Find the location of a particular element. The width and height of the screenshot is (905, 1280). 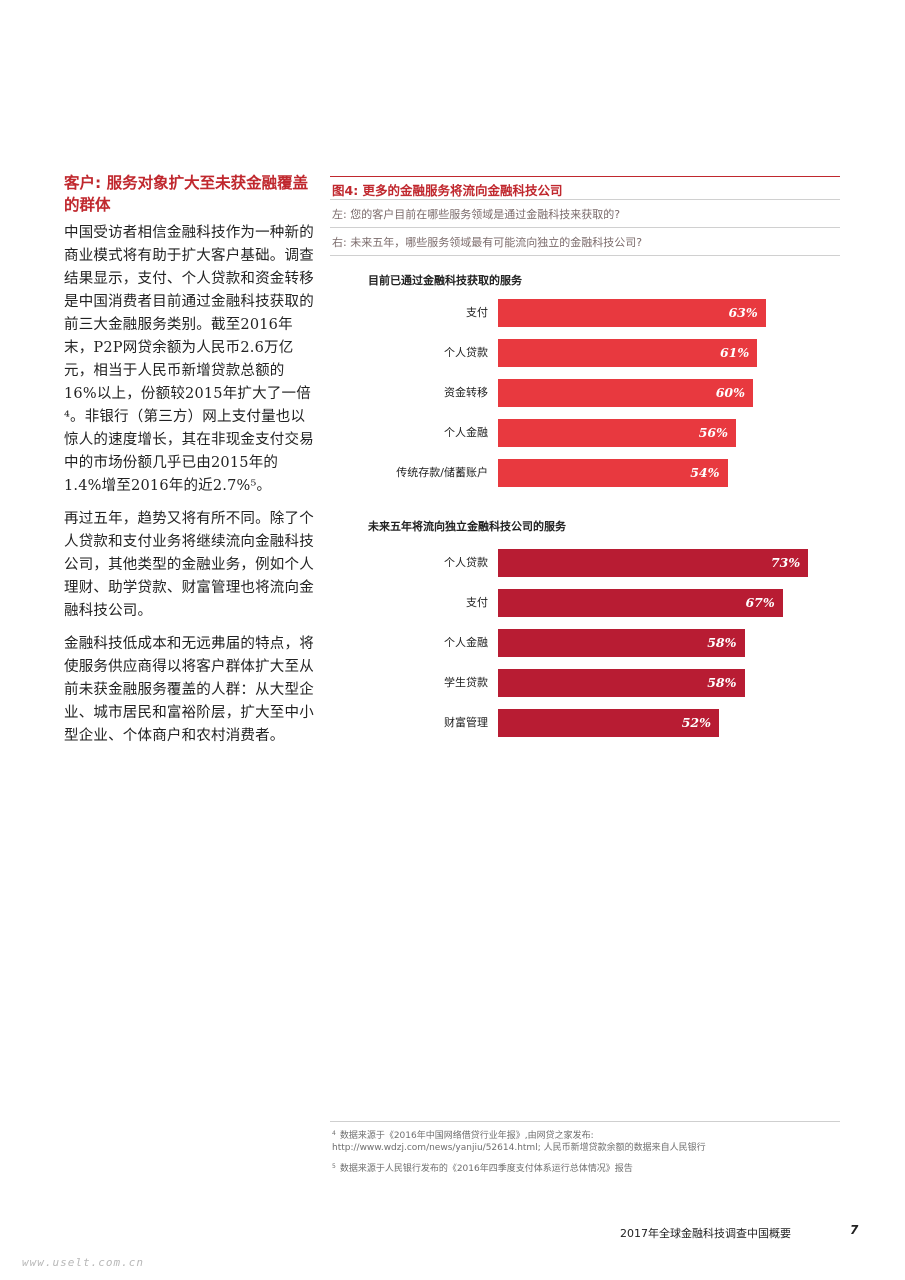

bar: 60% is located at coordinates (625, 393).